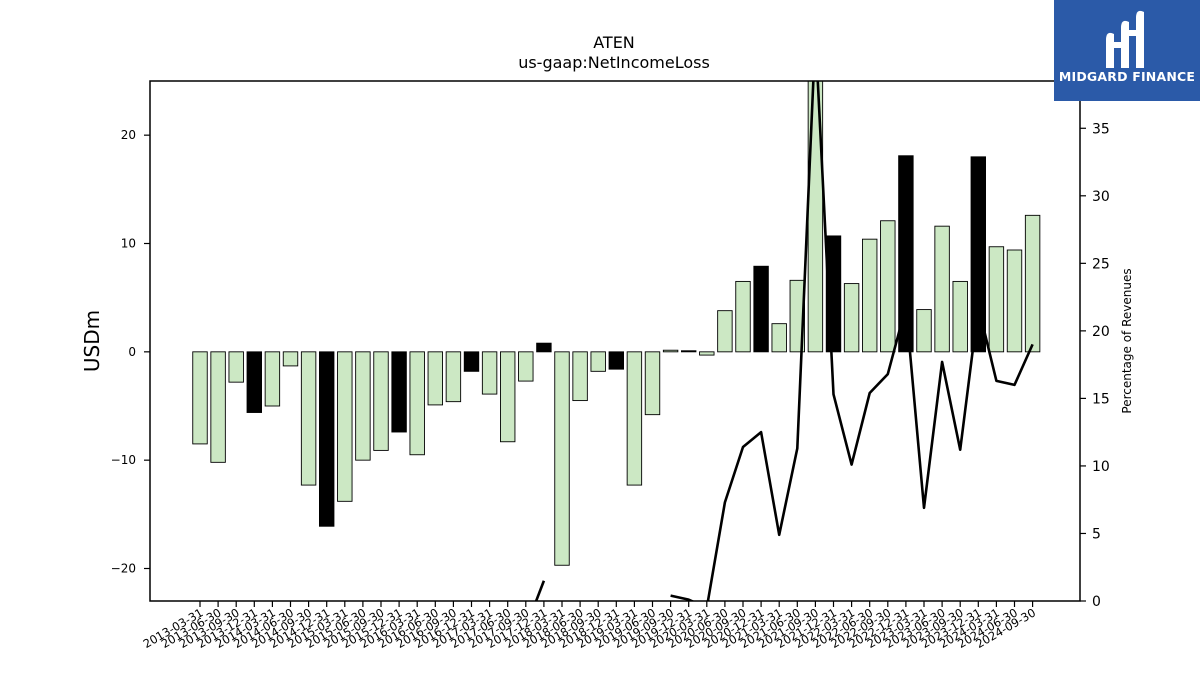 The height and width of the screenshot is (675, 1200). I want to click on y-axis-label-left: USDm, so click(92, 341).